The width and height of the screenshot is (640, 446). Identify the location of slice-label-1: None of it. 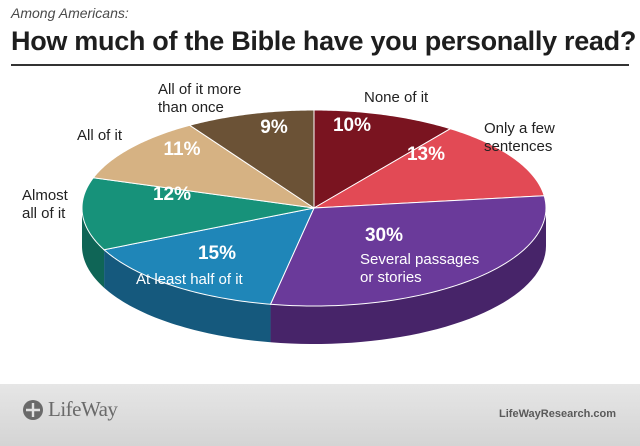
(396, 97).